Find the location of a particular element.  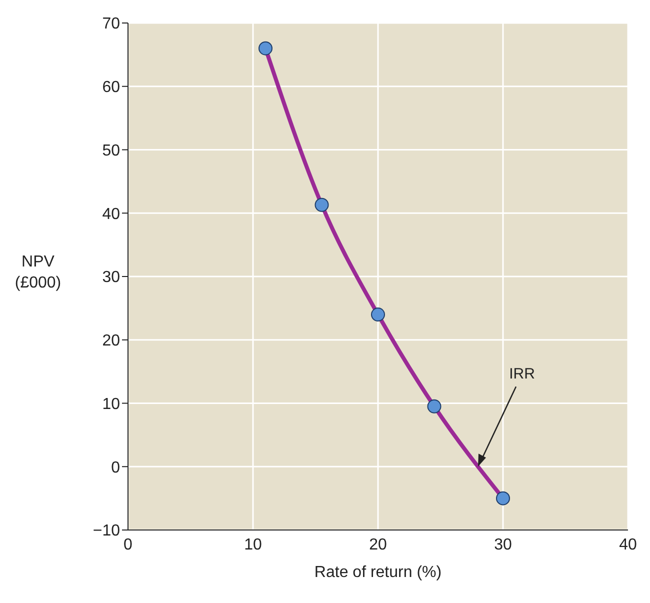

x-axis-title: Rate of return (%) is located at coordinates (378, 572).